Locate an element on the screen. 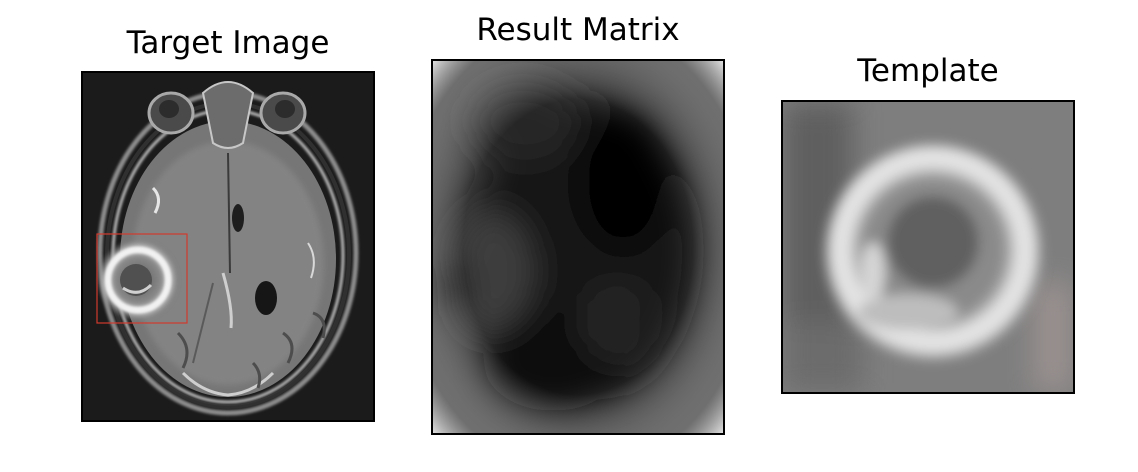 Image resolution: width=1138 pixels, height=472 pixels. template-title: Template is located at coordinates (928, 71).